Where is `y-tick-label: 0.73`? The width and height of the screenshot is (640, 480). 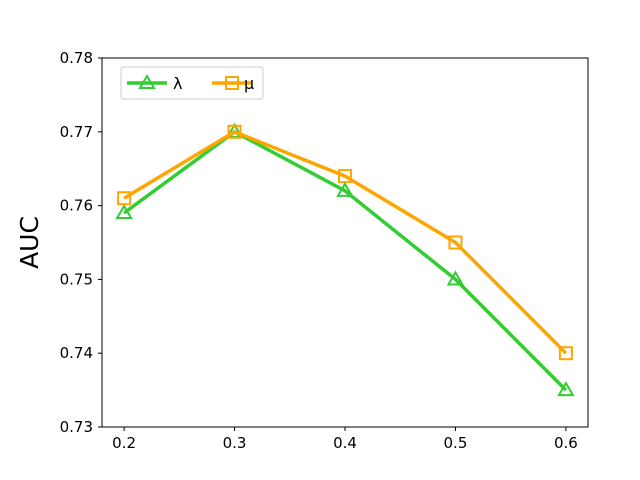 y-tick-label: 0.73 is located at coordinates (76, 427).